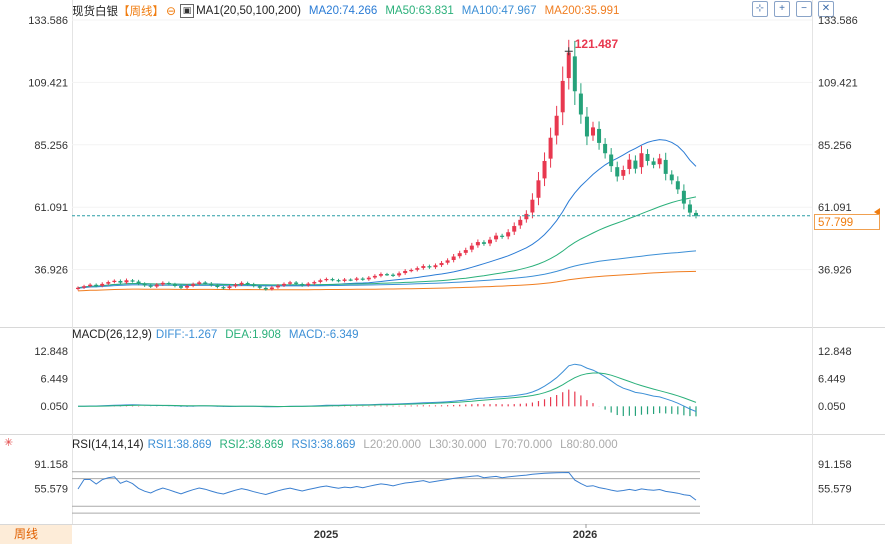  Describe the element at coordinates (179, 445) in the screenshot. I see `rsi1-value: RSI1:38.869` at that location.